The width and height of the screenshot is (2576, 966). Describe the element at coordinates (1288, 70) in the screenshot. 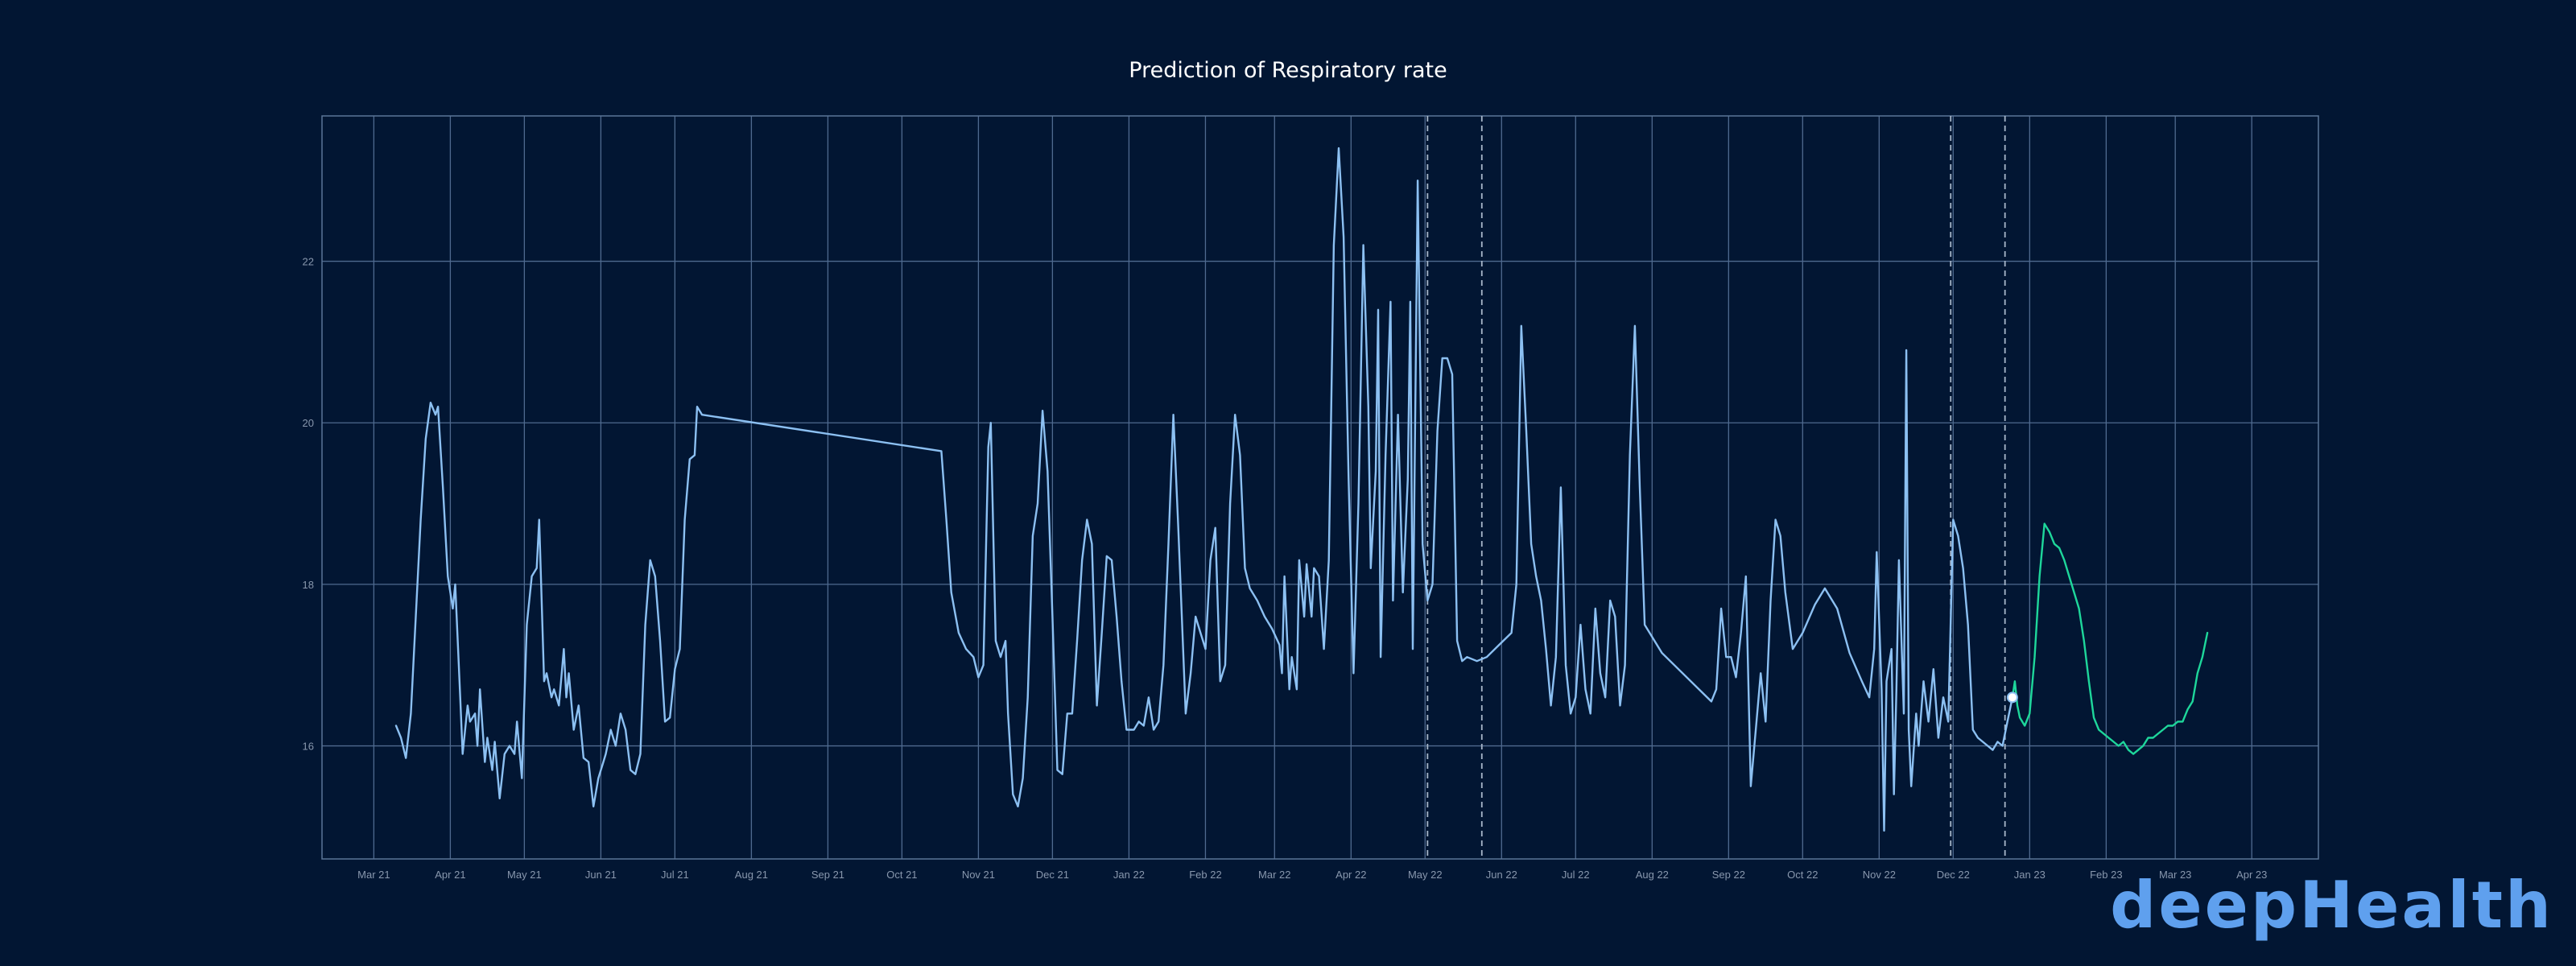

I see `chart-title: Prediction of Respiratory rate` at that location.